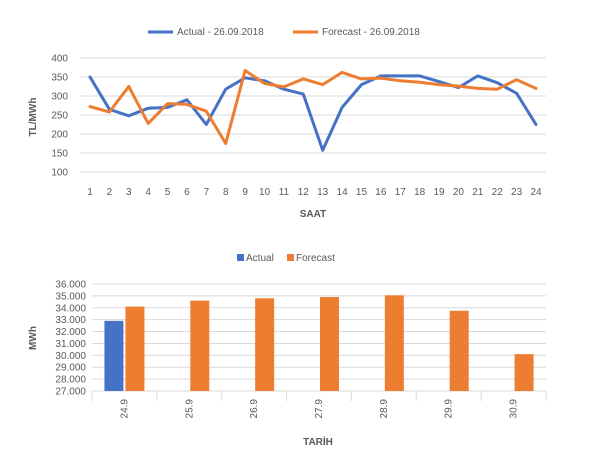 The height and width of the screenshot is (453, 590). What do you see at coordinates (371, 32) in the screenshot?
I see `legend-label-forecast: Forecast - 26.09.2018` at bounding box center [371, 32].